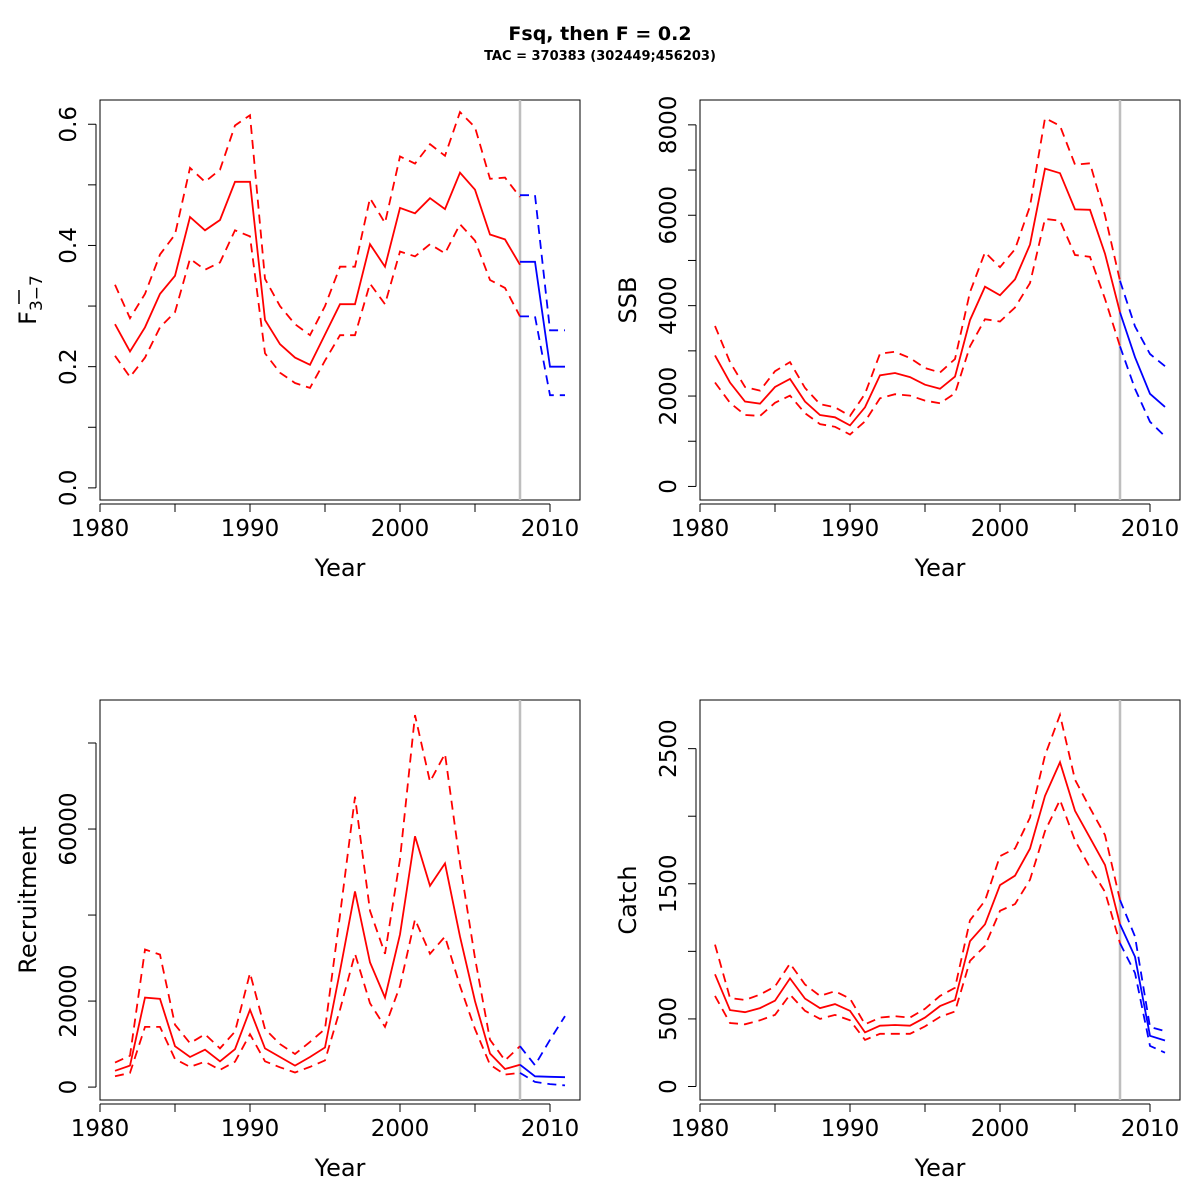  Describe the element at coordinates (1150, 1129) in the screenshot. I see `panel-catch-x-tick-label: 2010` at that location.